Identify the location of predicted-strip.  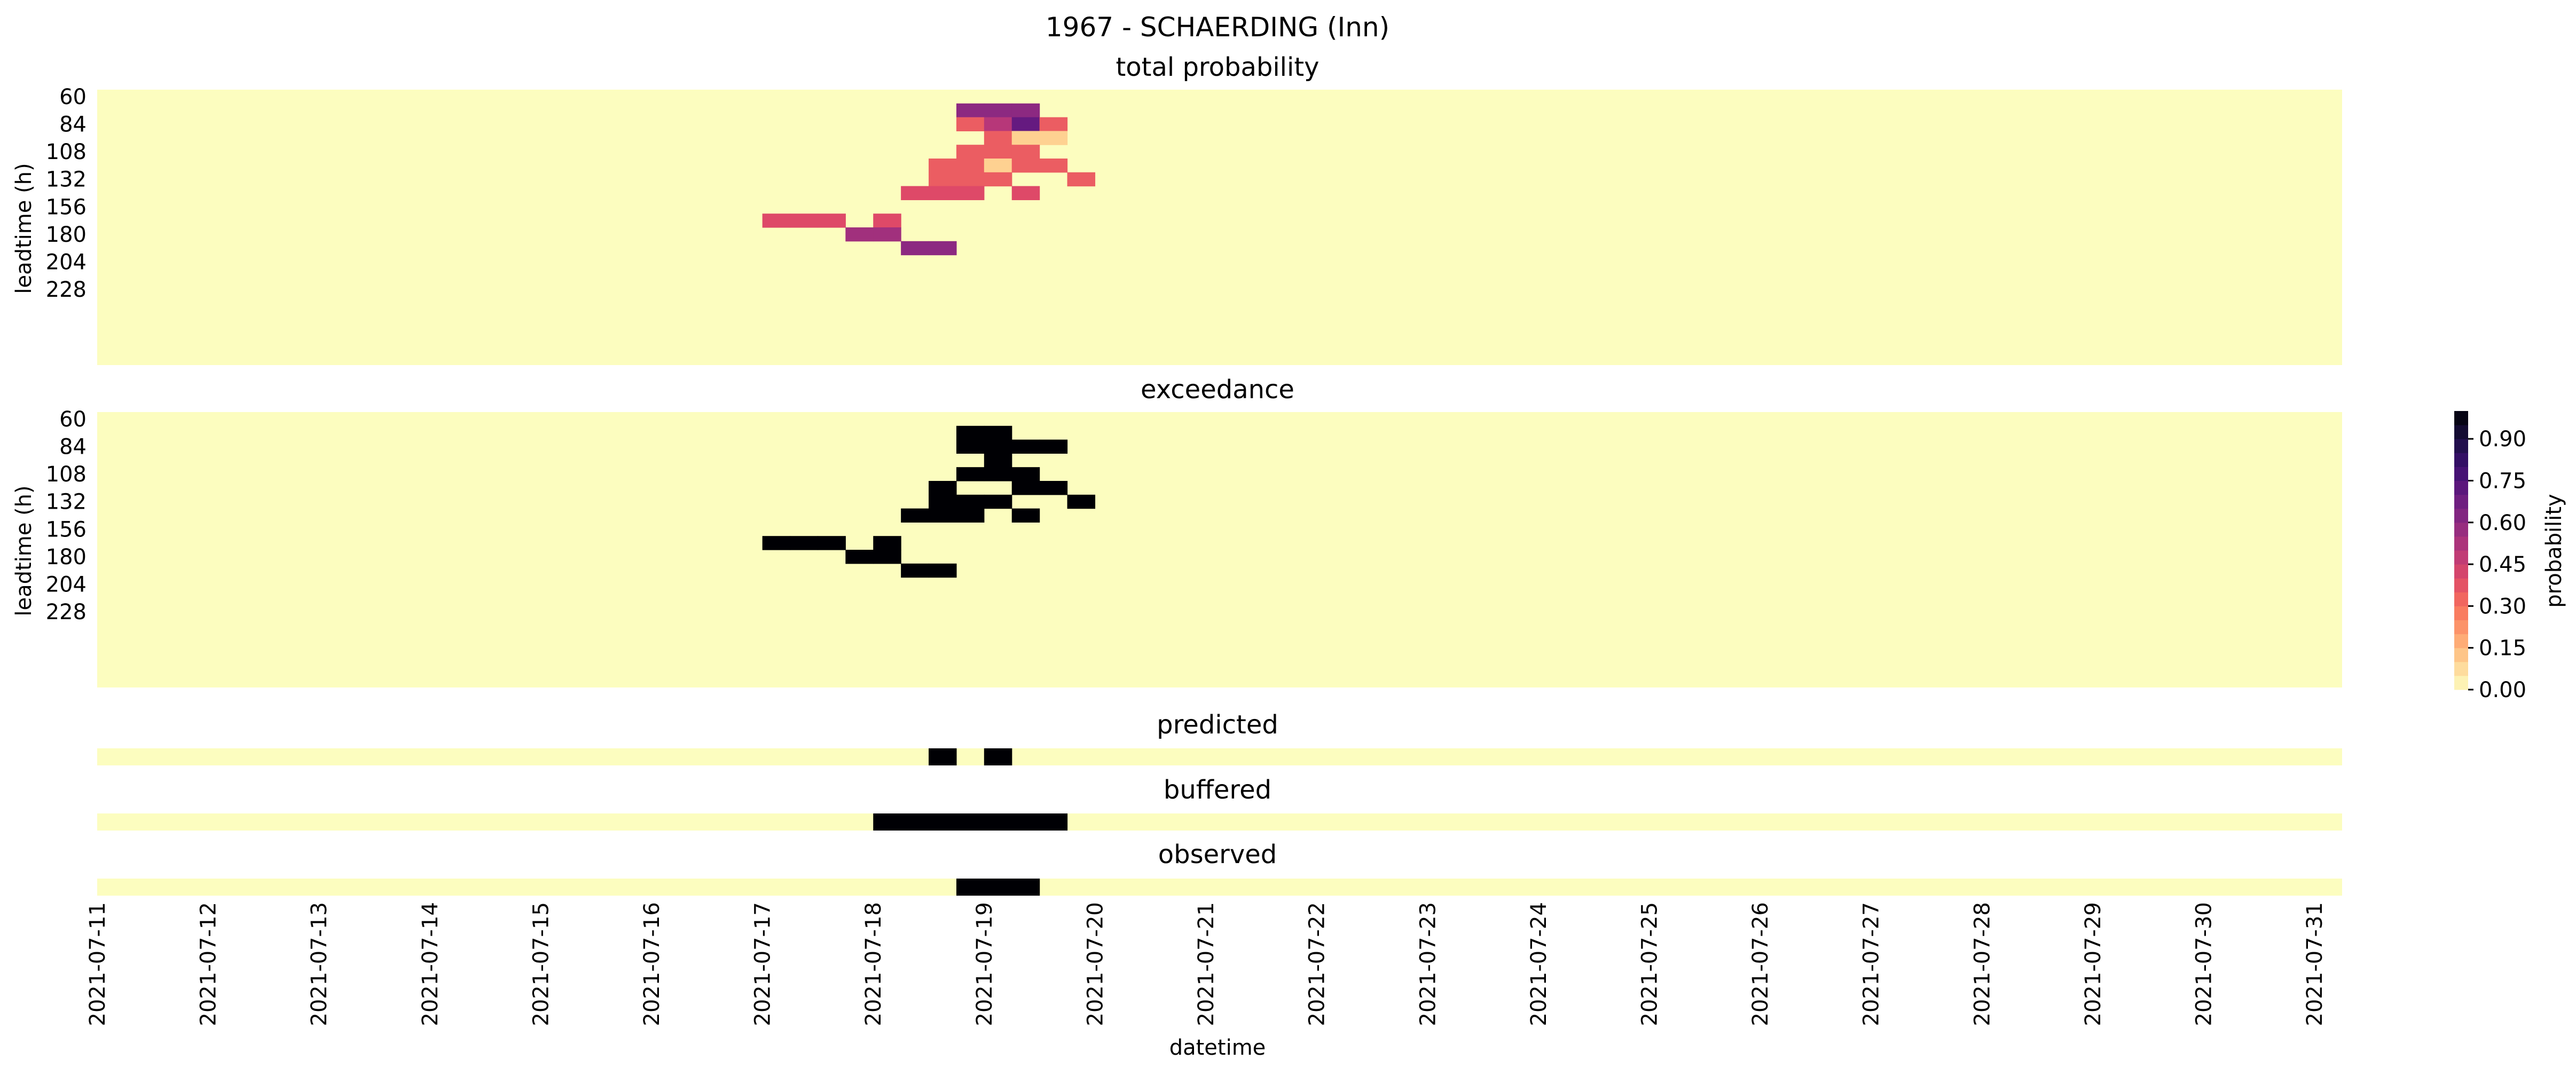
(1219, 756).